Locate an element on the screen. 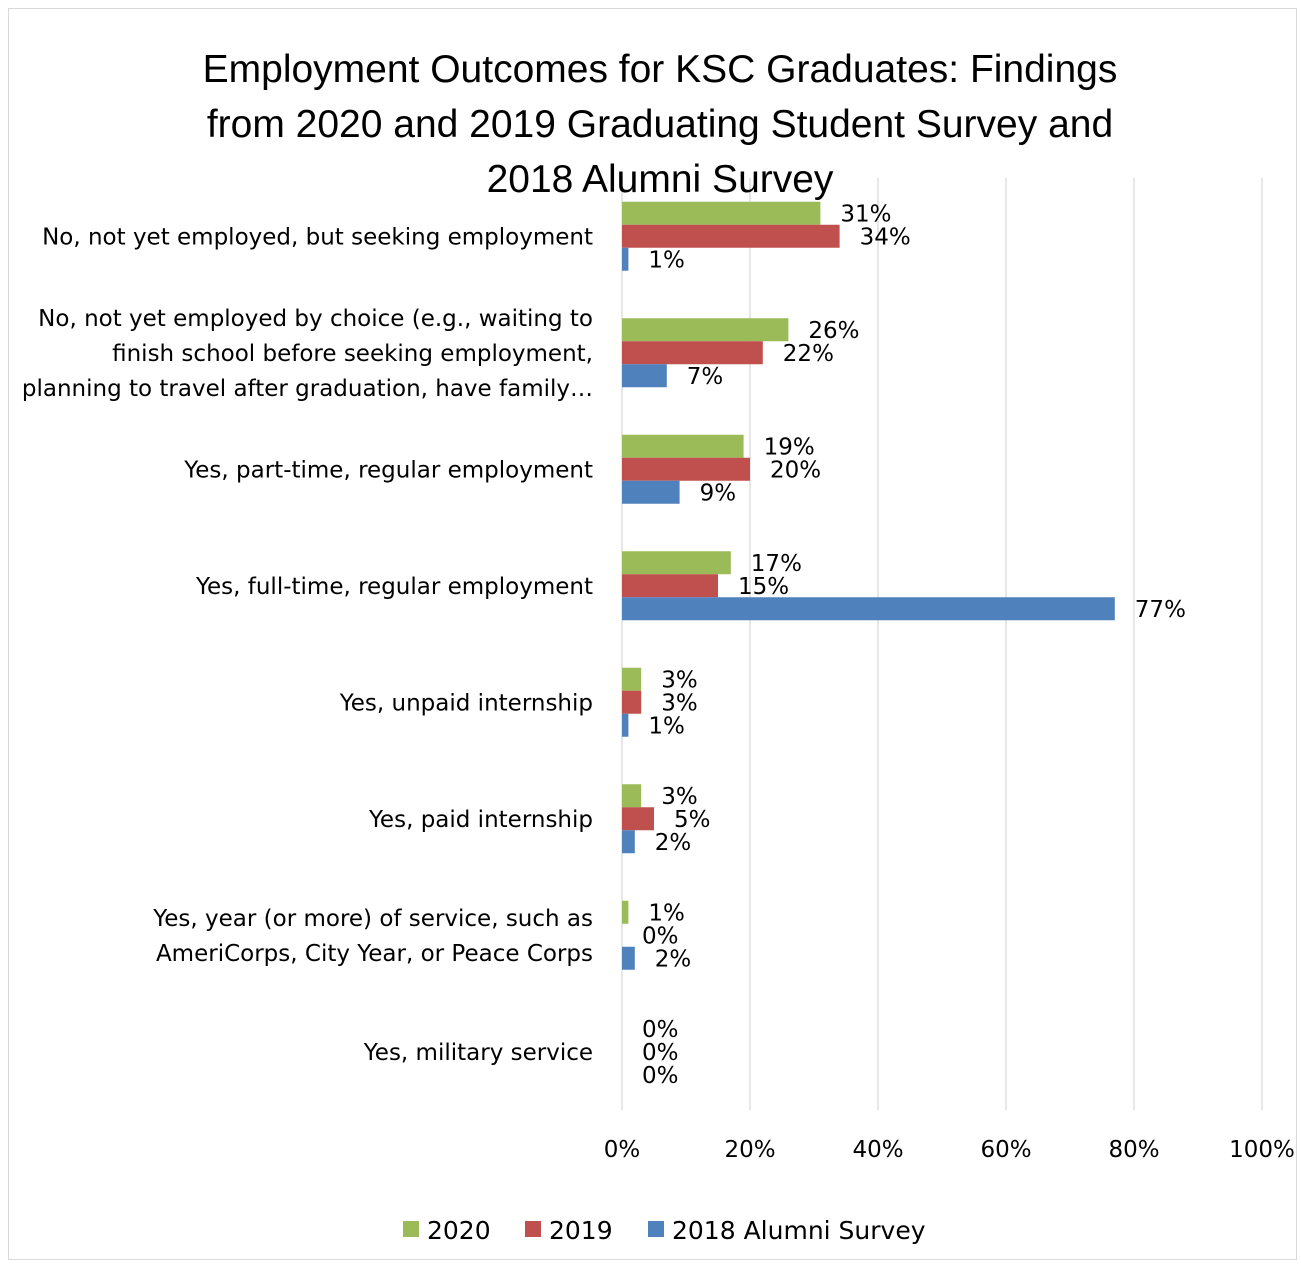 The height and width of the screenshot is (1265, 1301). data-label: 20% is located at coordinates (795, 470).